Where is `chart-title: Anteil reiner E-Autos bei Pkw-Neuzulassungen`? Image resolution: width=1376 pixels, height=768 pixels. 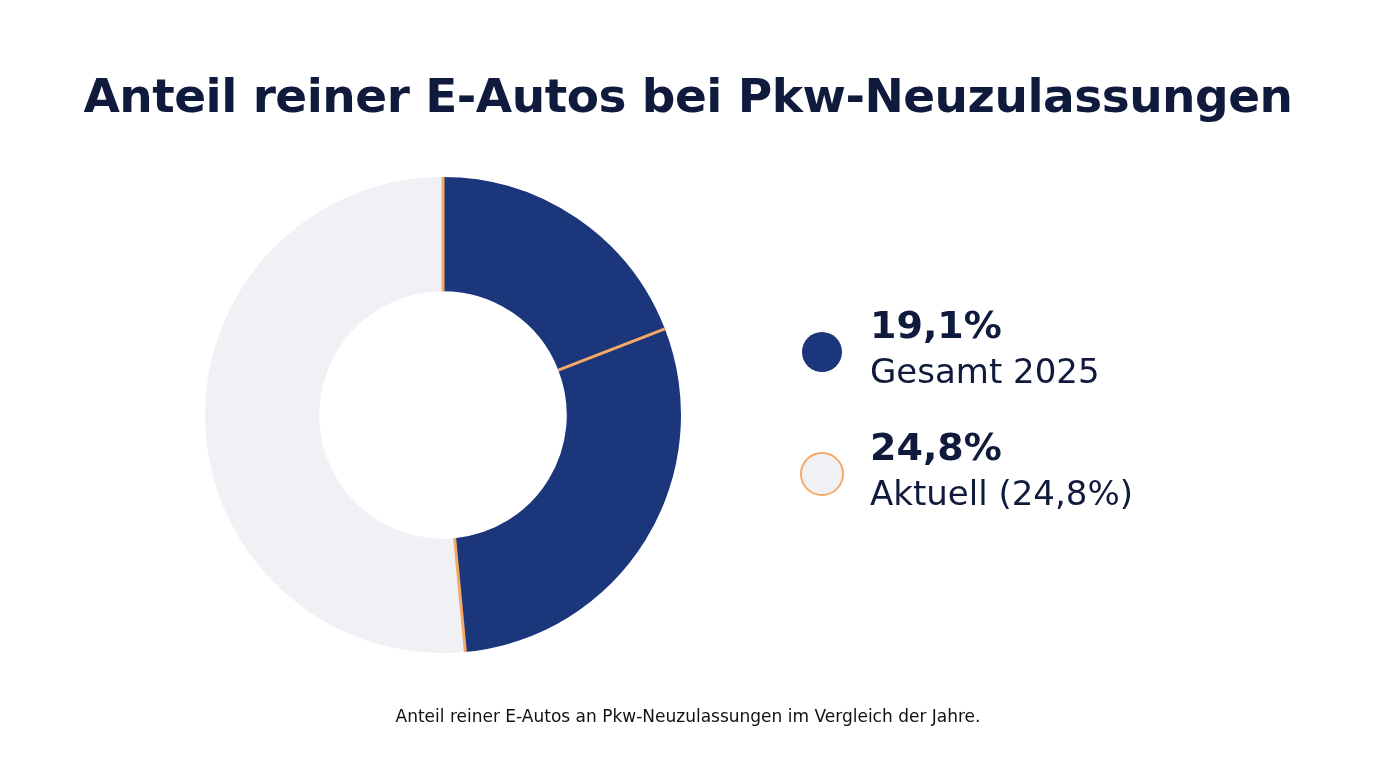 chart-title: Anteil reiner E-Autos bei Pkw-Neuzulassungen is located at coordinates (688, 95).